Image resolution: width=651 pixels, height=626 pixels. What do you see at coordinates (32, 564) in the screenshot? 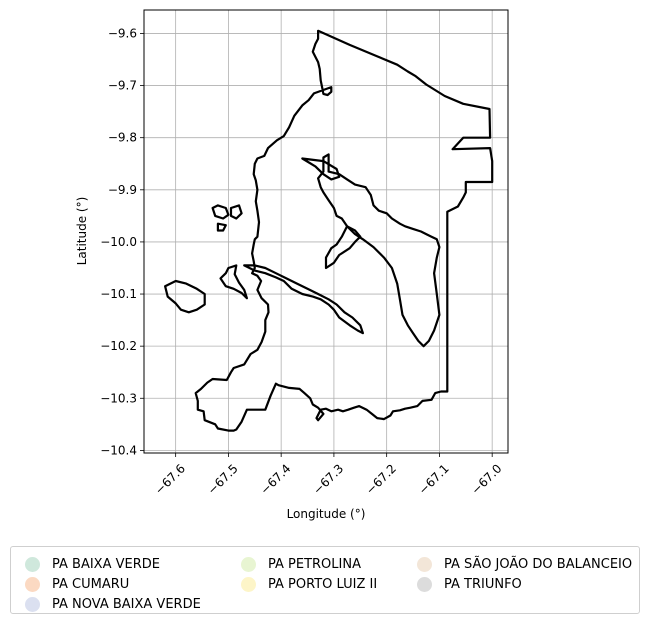
I see `legend-marker-baixa-verde` at bounding box center [32, 564].